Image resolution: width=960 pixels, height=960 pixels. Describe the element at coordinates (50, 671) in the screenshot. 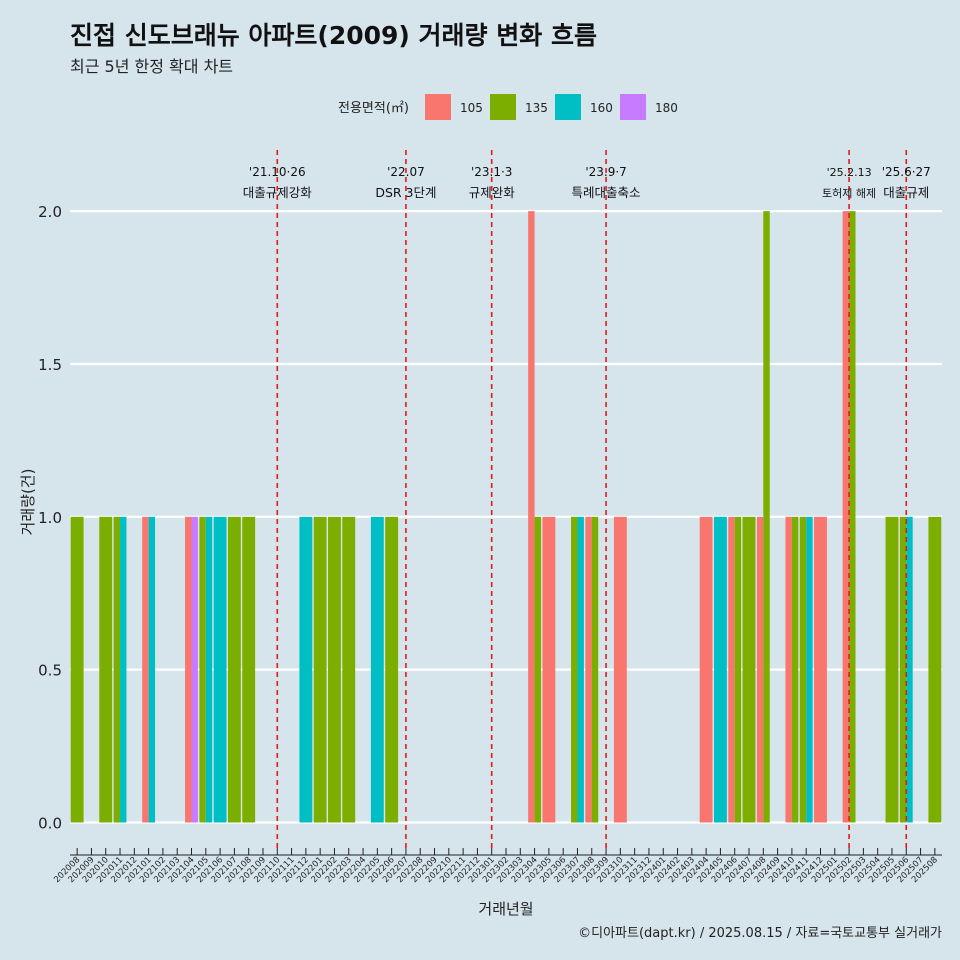

I see `y-tick-label: 0.5` at that location.